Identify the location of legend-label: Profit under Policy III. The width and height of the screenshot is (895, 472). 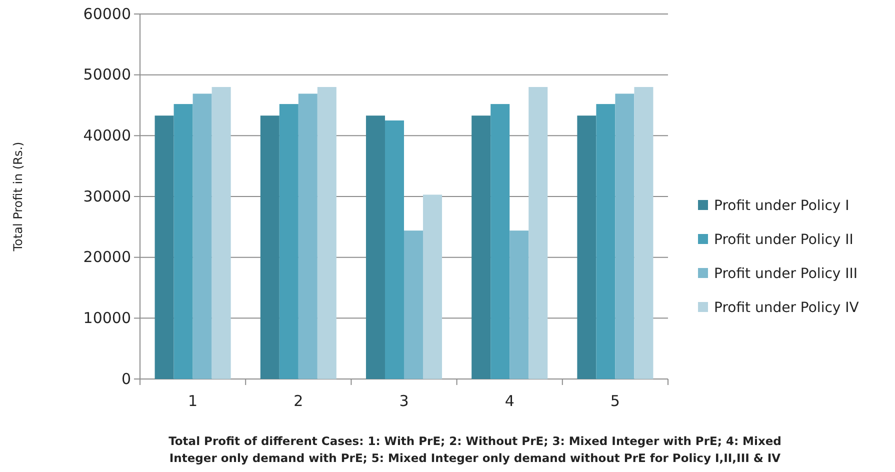
(786, 274).